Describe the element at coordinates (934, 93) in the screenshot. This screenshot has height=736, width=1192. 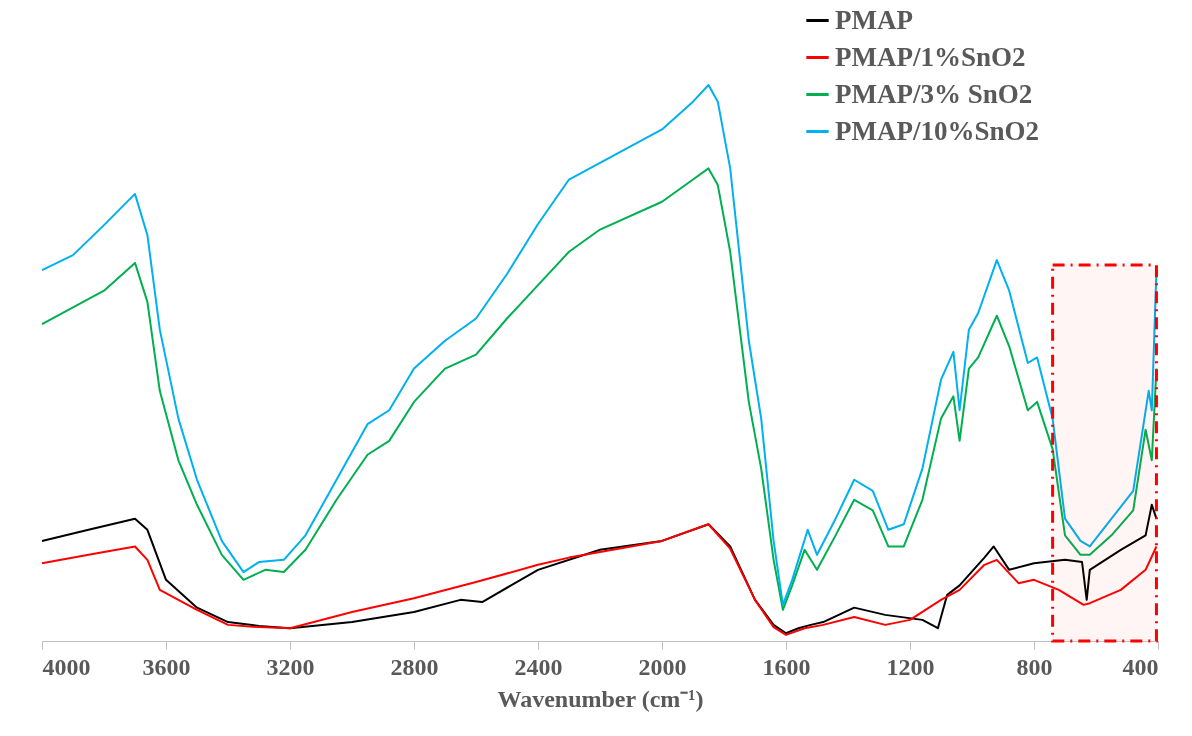
I see `legend-label: PMAP/3% SnO2` at that location.